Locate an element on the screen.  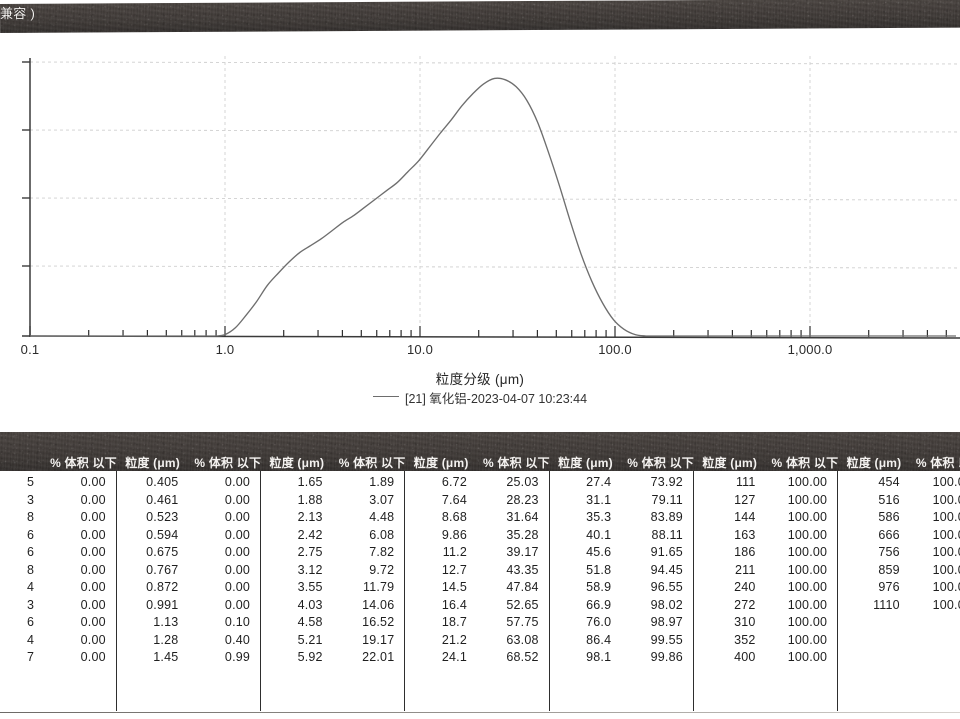
xtick-label-3: 100.0 is located at coordinates (615, 349).